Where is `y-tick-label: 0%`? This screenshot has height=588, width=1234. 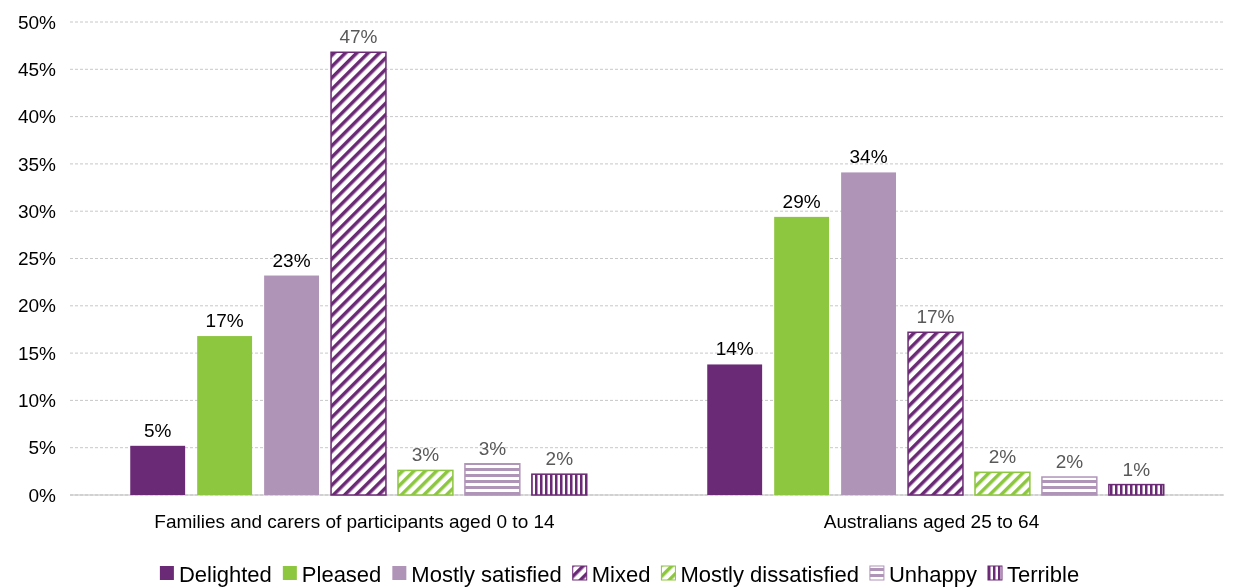
y-tick-label: 0% is located at coordinates (42, 495).